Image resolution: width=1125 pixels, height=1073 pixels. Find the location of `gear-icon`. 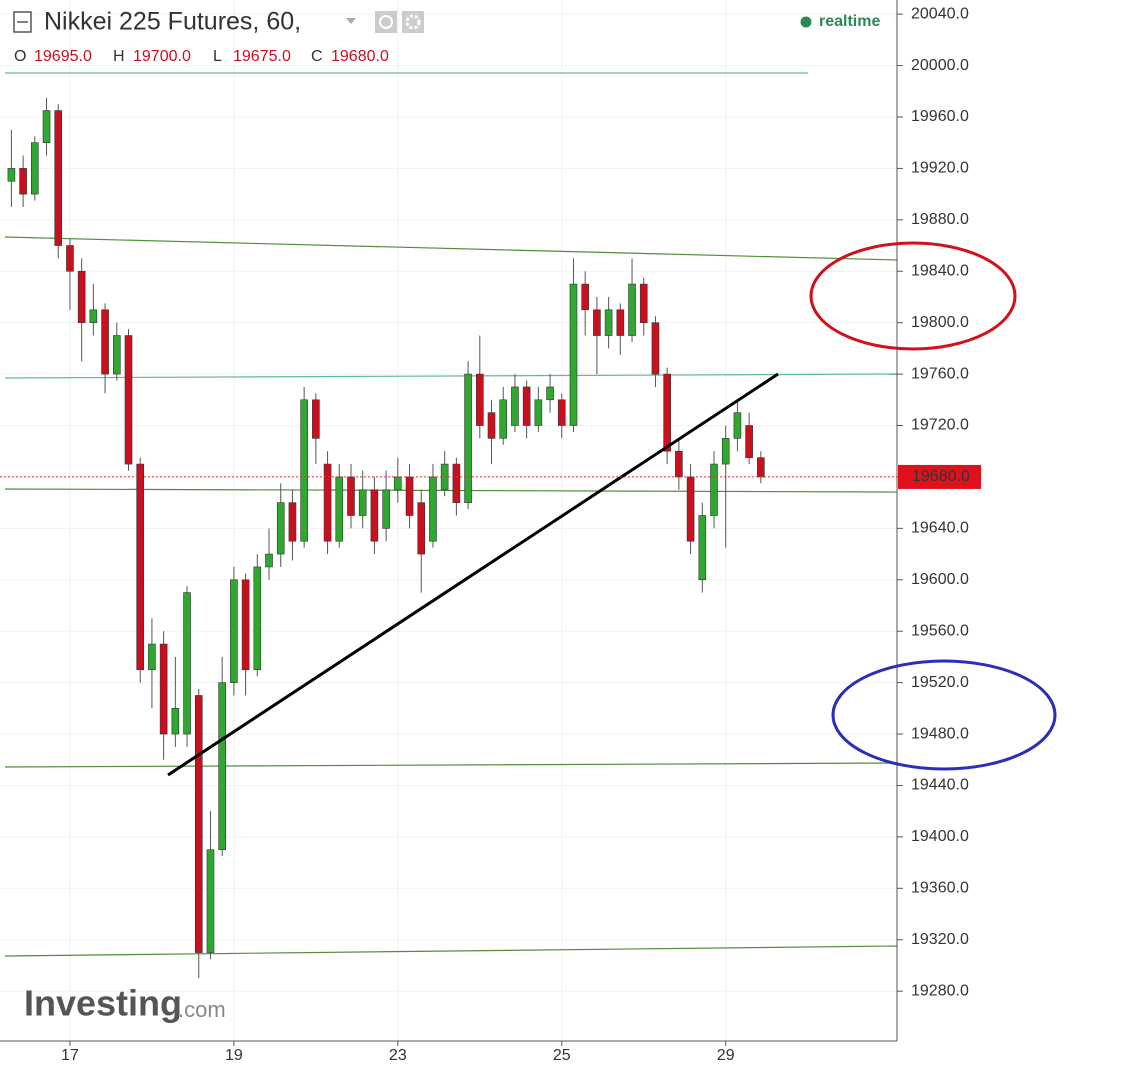

gear-icon is located at coordinates (413, 22).